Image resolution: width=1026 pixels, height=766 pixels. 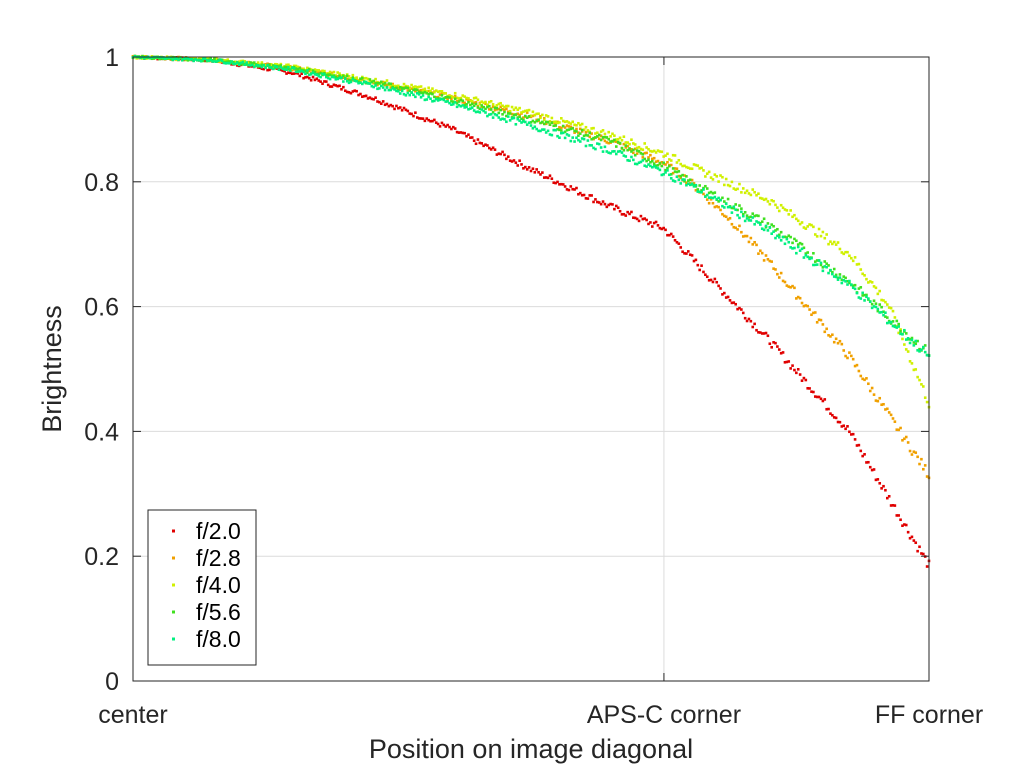 What do you see at coordinates (929, 715) in the screenshot?
I see `x-tick-label: FF corner` at bounding box center [929, 715].